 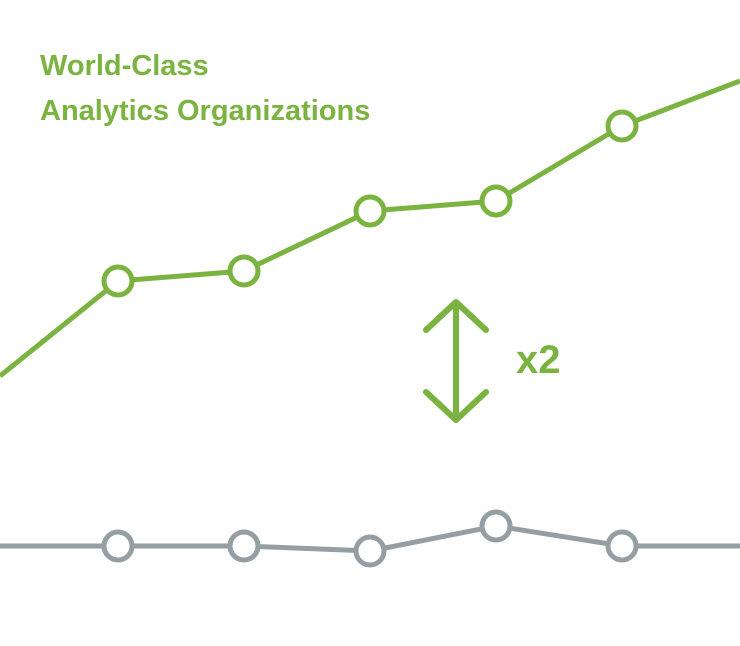 What do you see at coordinates (205, 89) in the screenshot?
I see `chart-title: World-Class Analytics Organizations` at bounding box center [205, 89].